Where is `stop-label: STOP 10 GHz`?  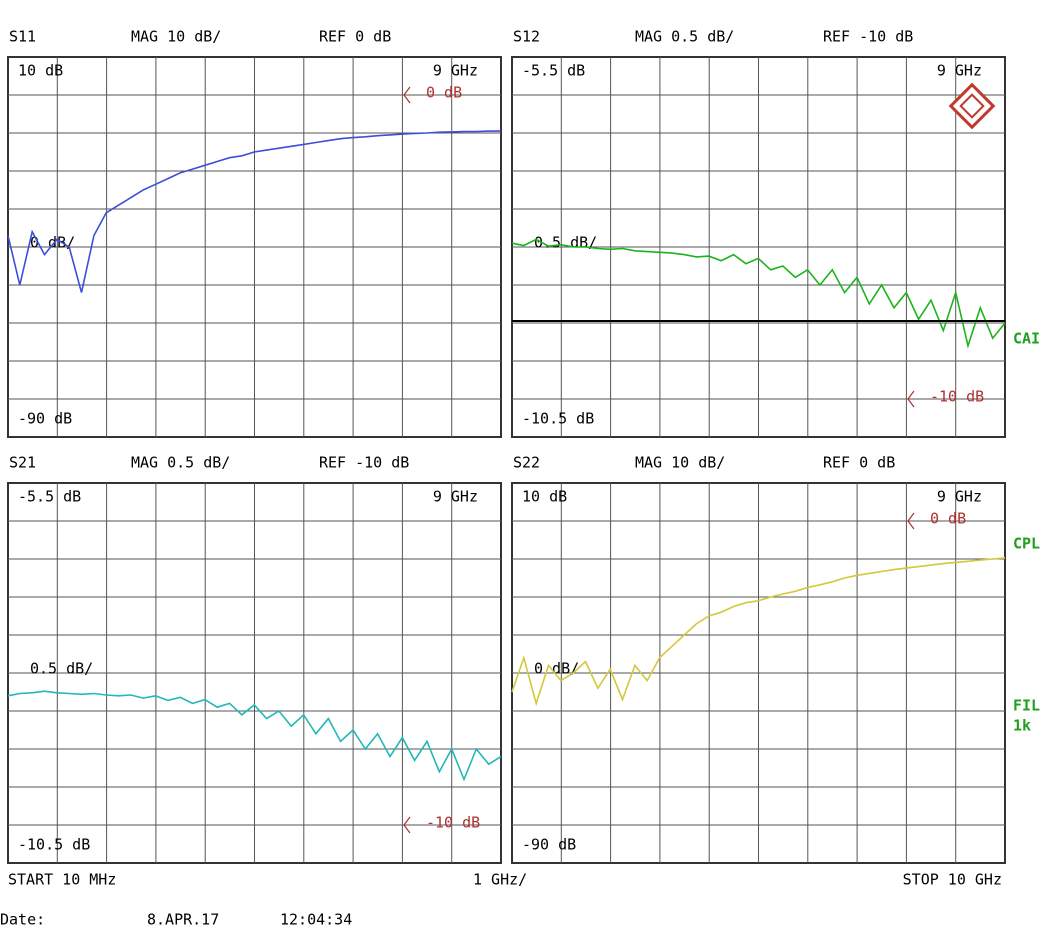
stop-label: STOP 10 GHz is located at coordinates (952, 880).